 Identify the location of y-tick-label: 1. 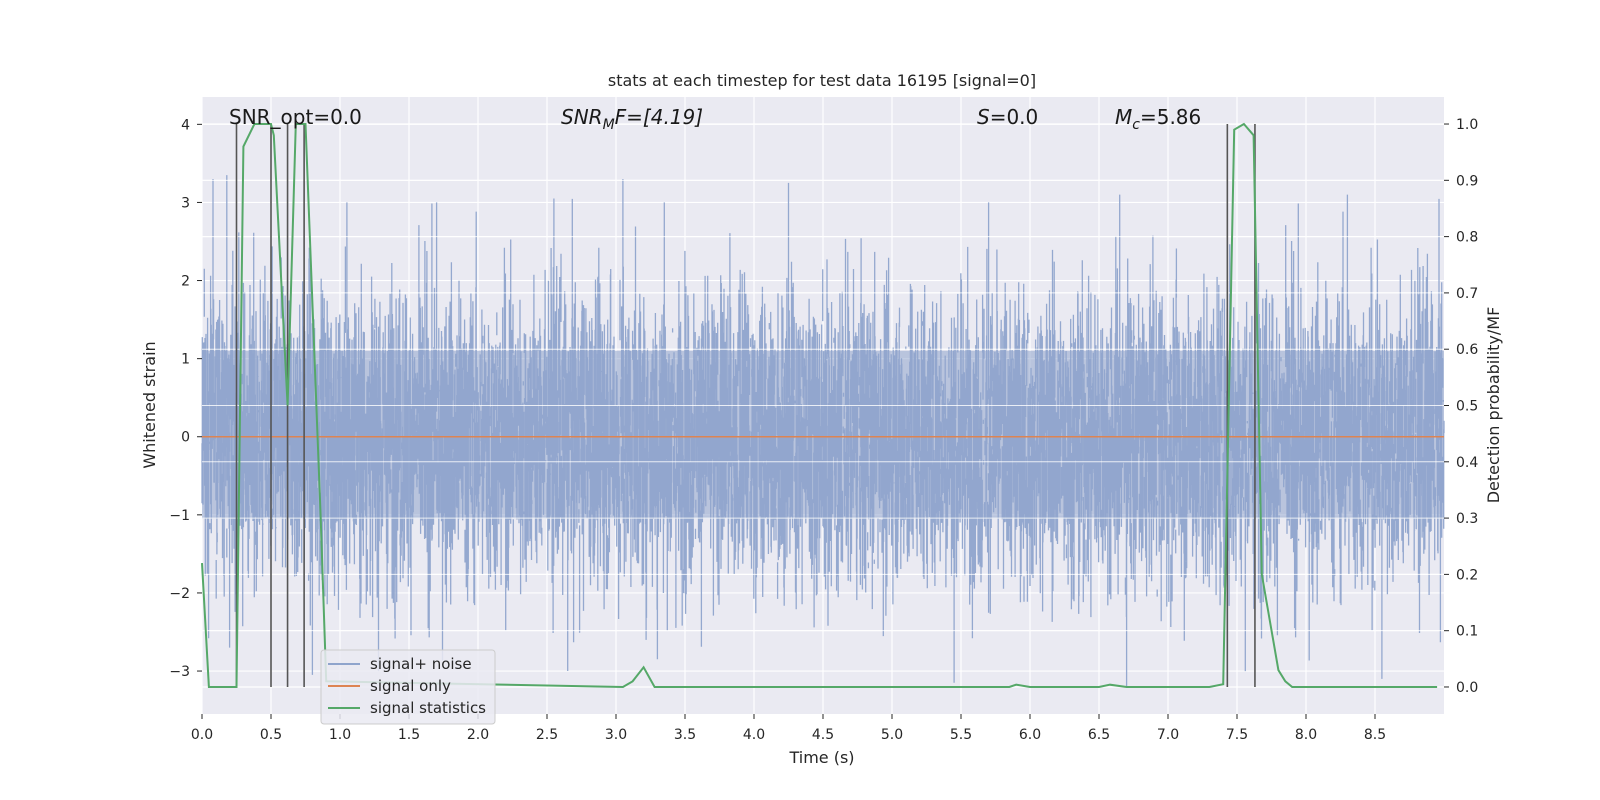
(185, 360).